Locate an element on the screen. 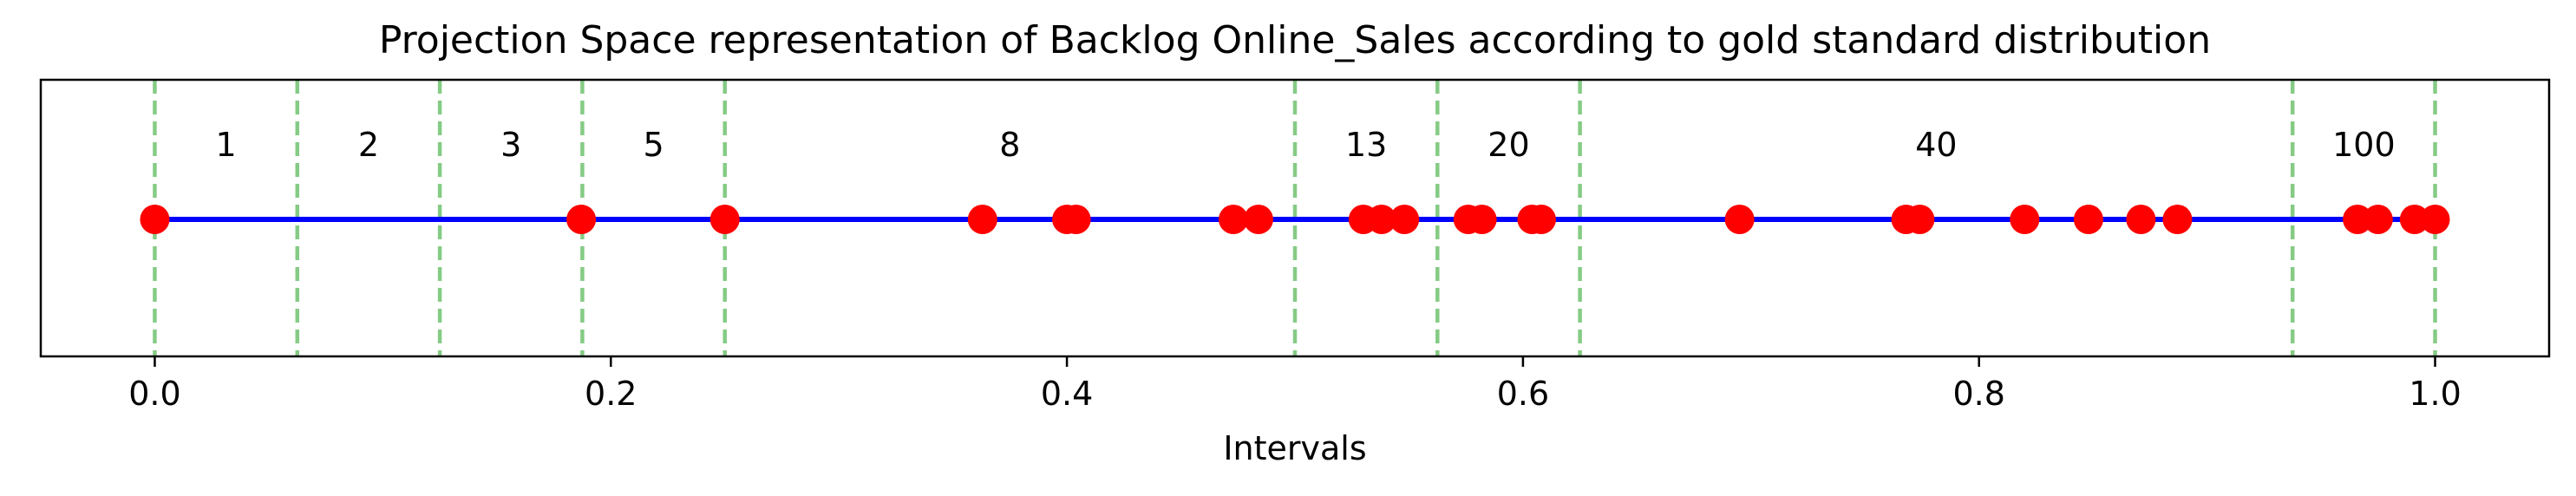 This screenshot has height=496, width=2576. interval-label: 2 is located at coordinates (368, 145).